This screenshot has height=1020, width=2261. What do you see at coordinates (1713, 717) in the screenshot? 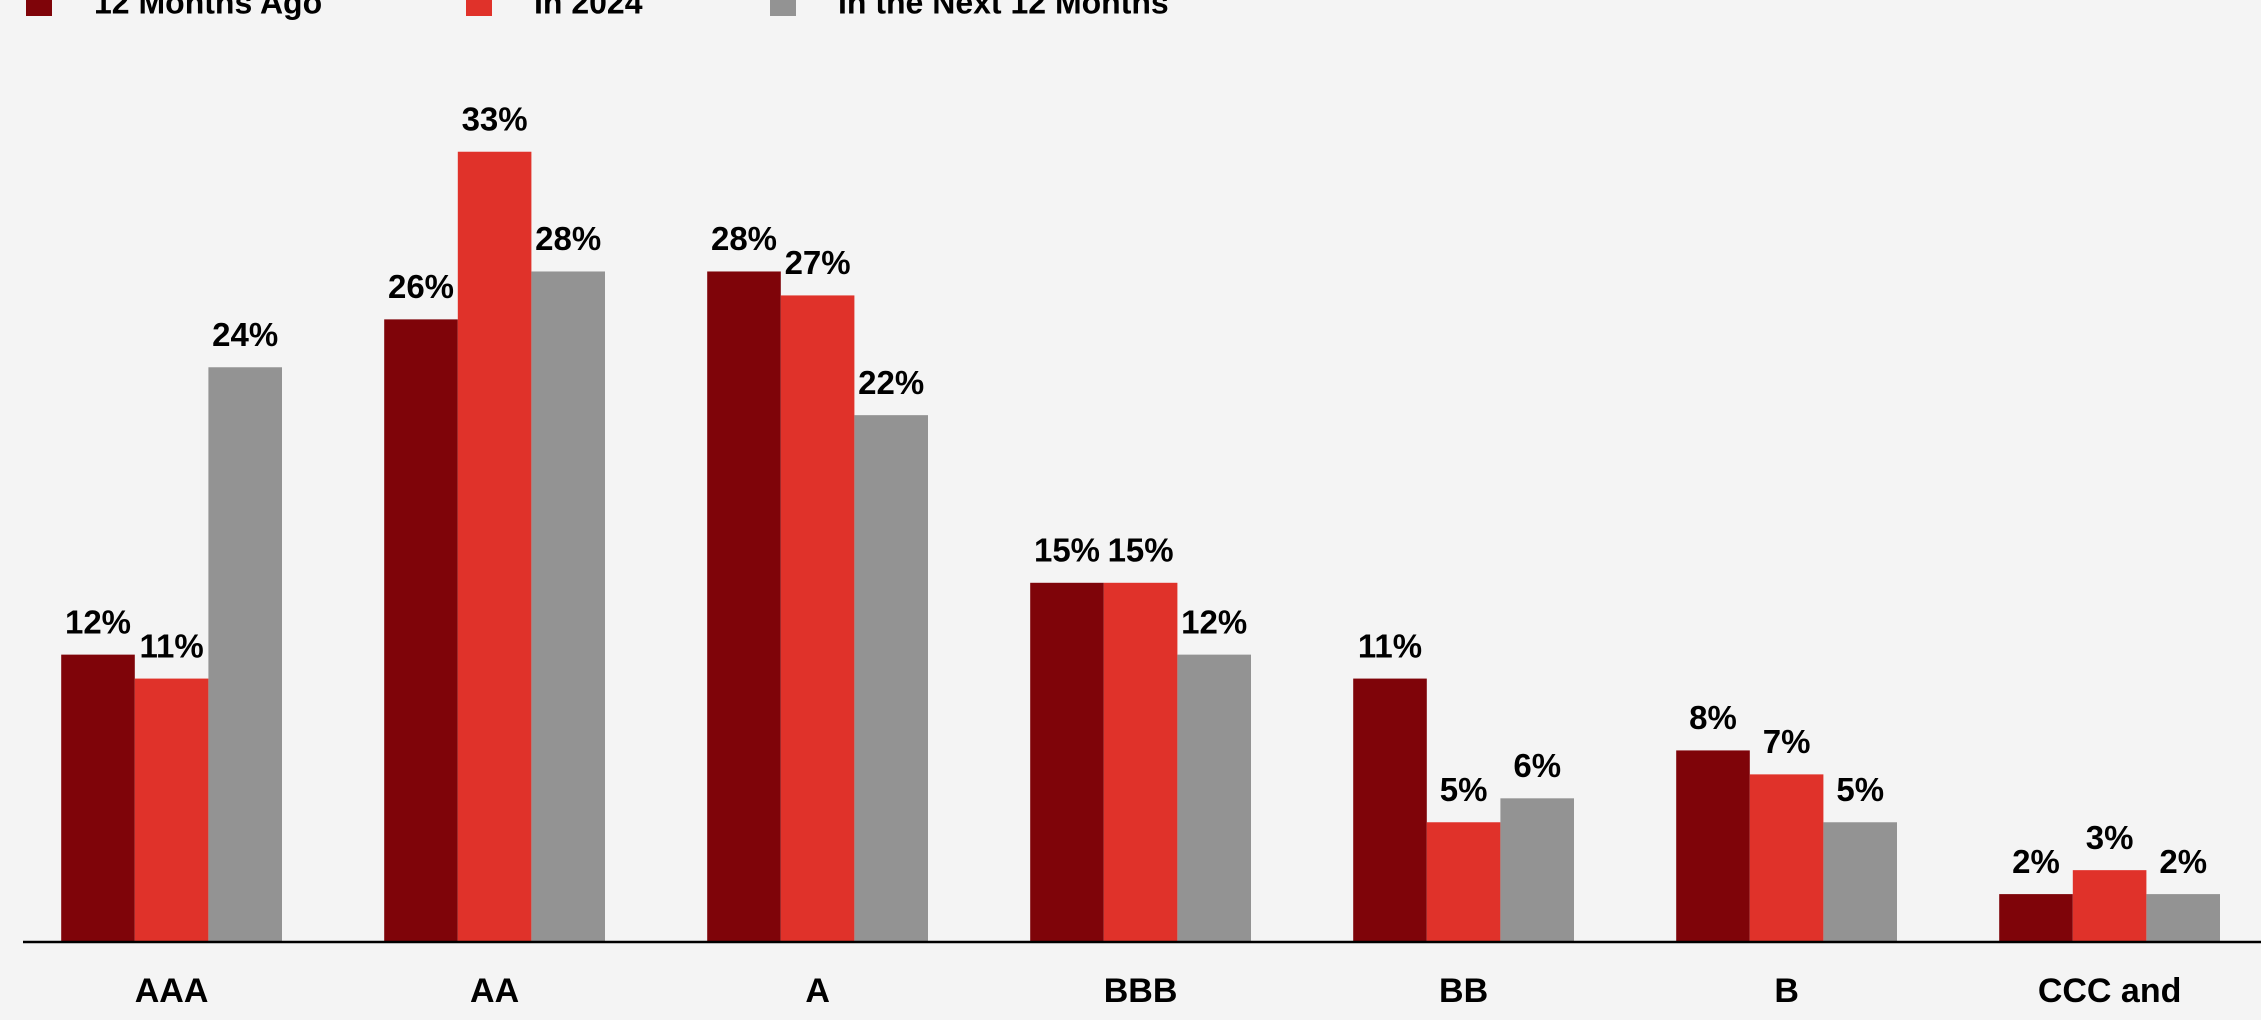
I see `value-label: 8%` at bounding box center [1713, 717].